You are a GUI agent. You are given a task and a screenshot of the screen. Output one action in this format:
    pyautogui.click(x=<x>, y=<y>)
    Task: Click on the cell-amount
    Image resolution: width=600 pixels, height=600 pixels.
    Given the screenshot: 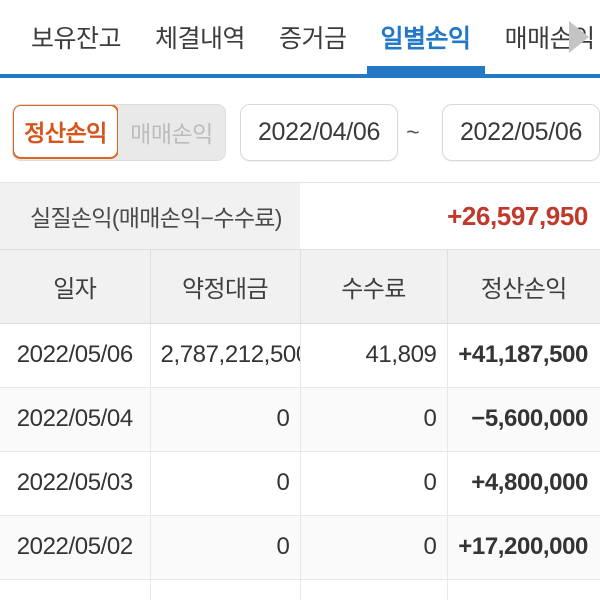 What is the action you would take?
    pyautogui.click(x=225, y=589)
    